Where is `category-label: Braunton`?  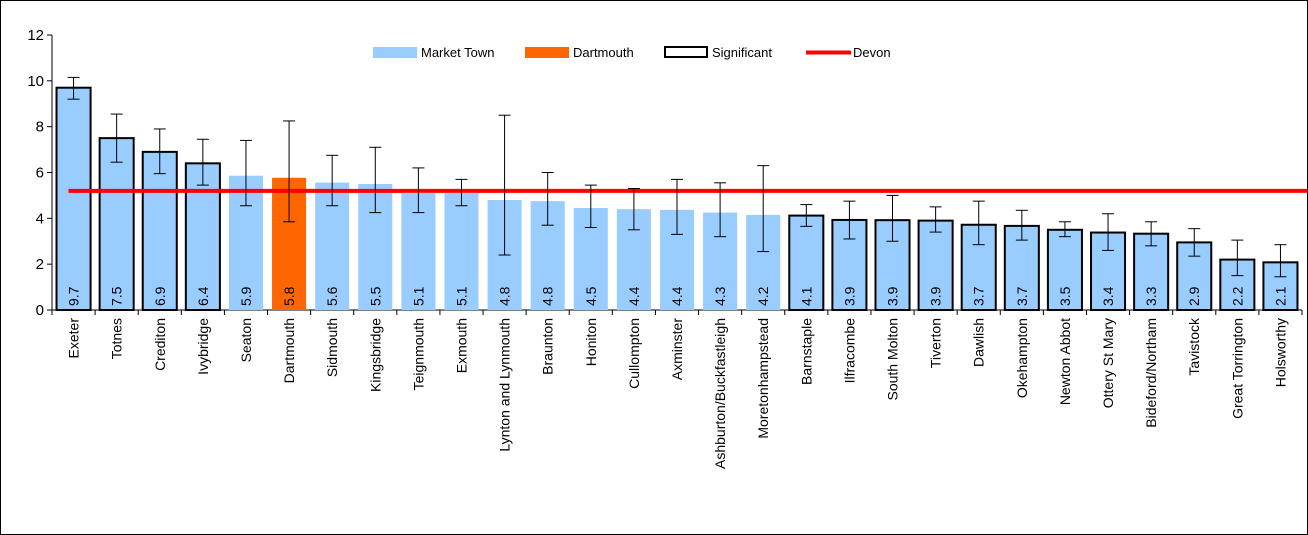
category-label: Braunton is located at coordinates (548, 346).